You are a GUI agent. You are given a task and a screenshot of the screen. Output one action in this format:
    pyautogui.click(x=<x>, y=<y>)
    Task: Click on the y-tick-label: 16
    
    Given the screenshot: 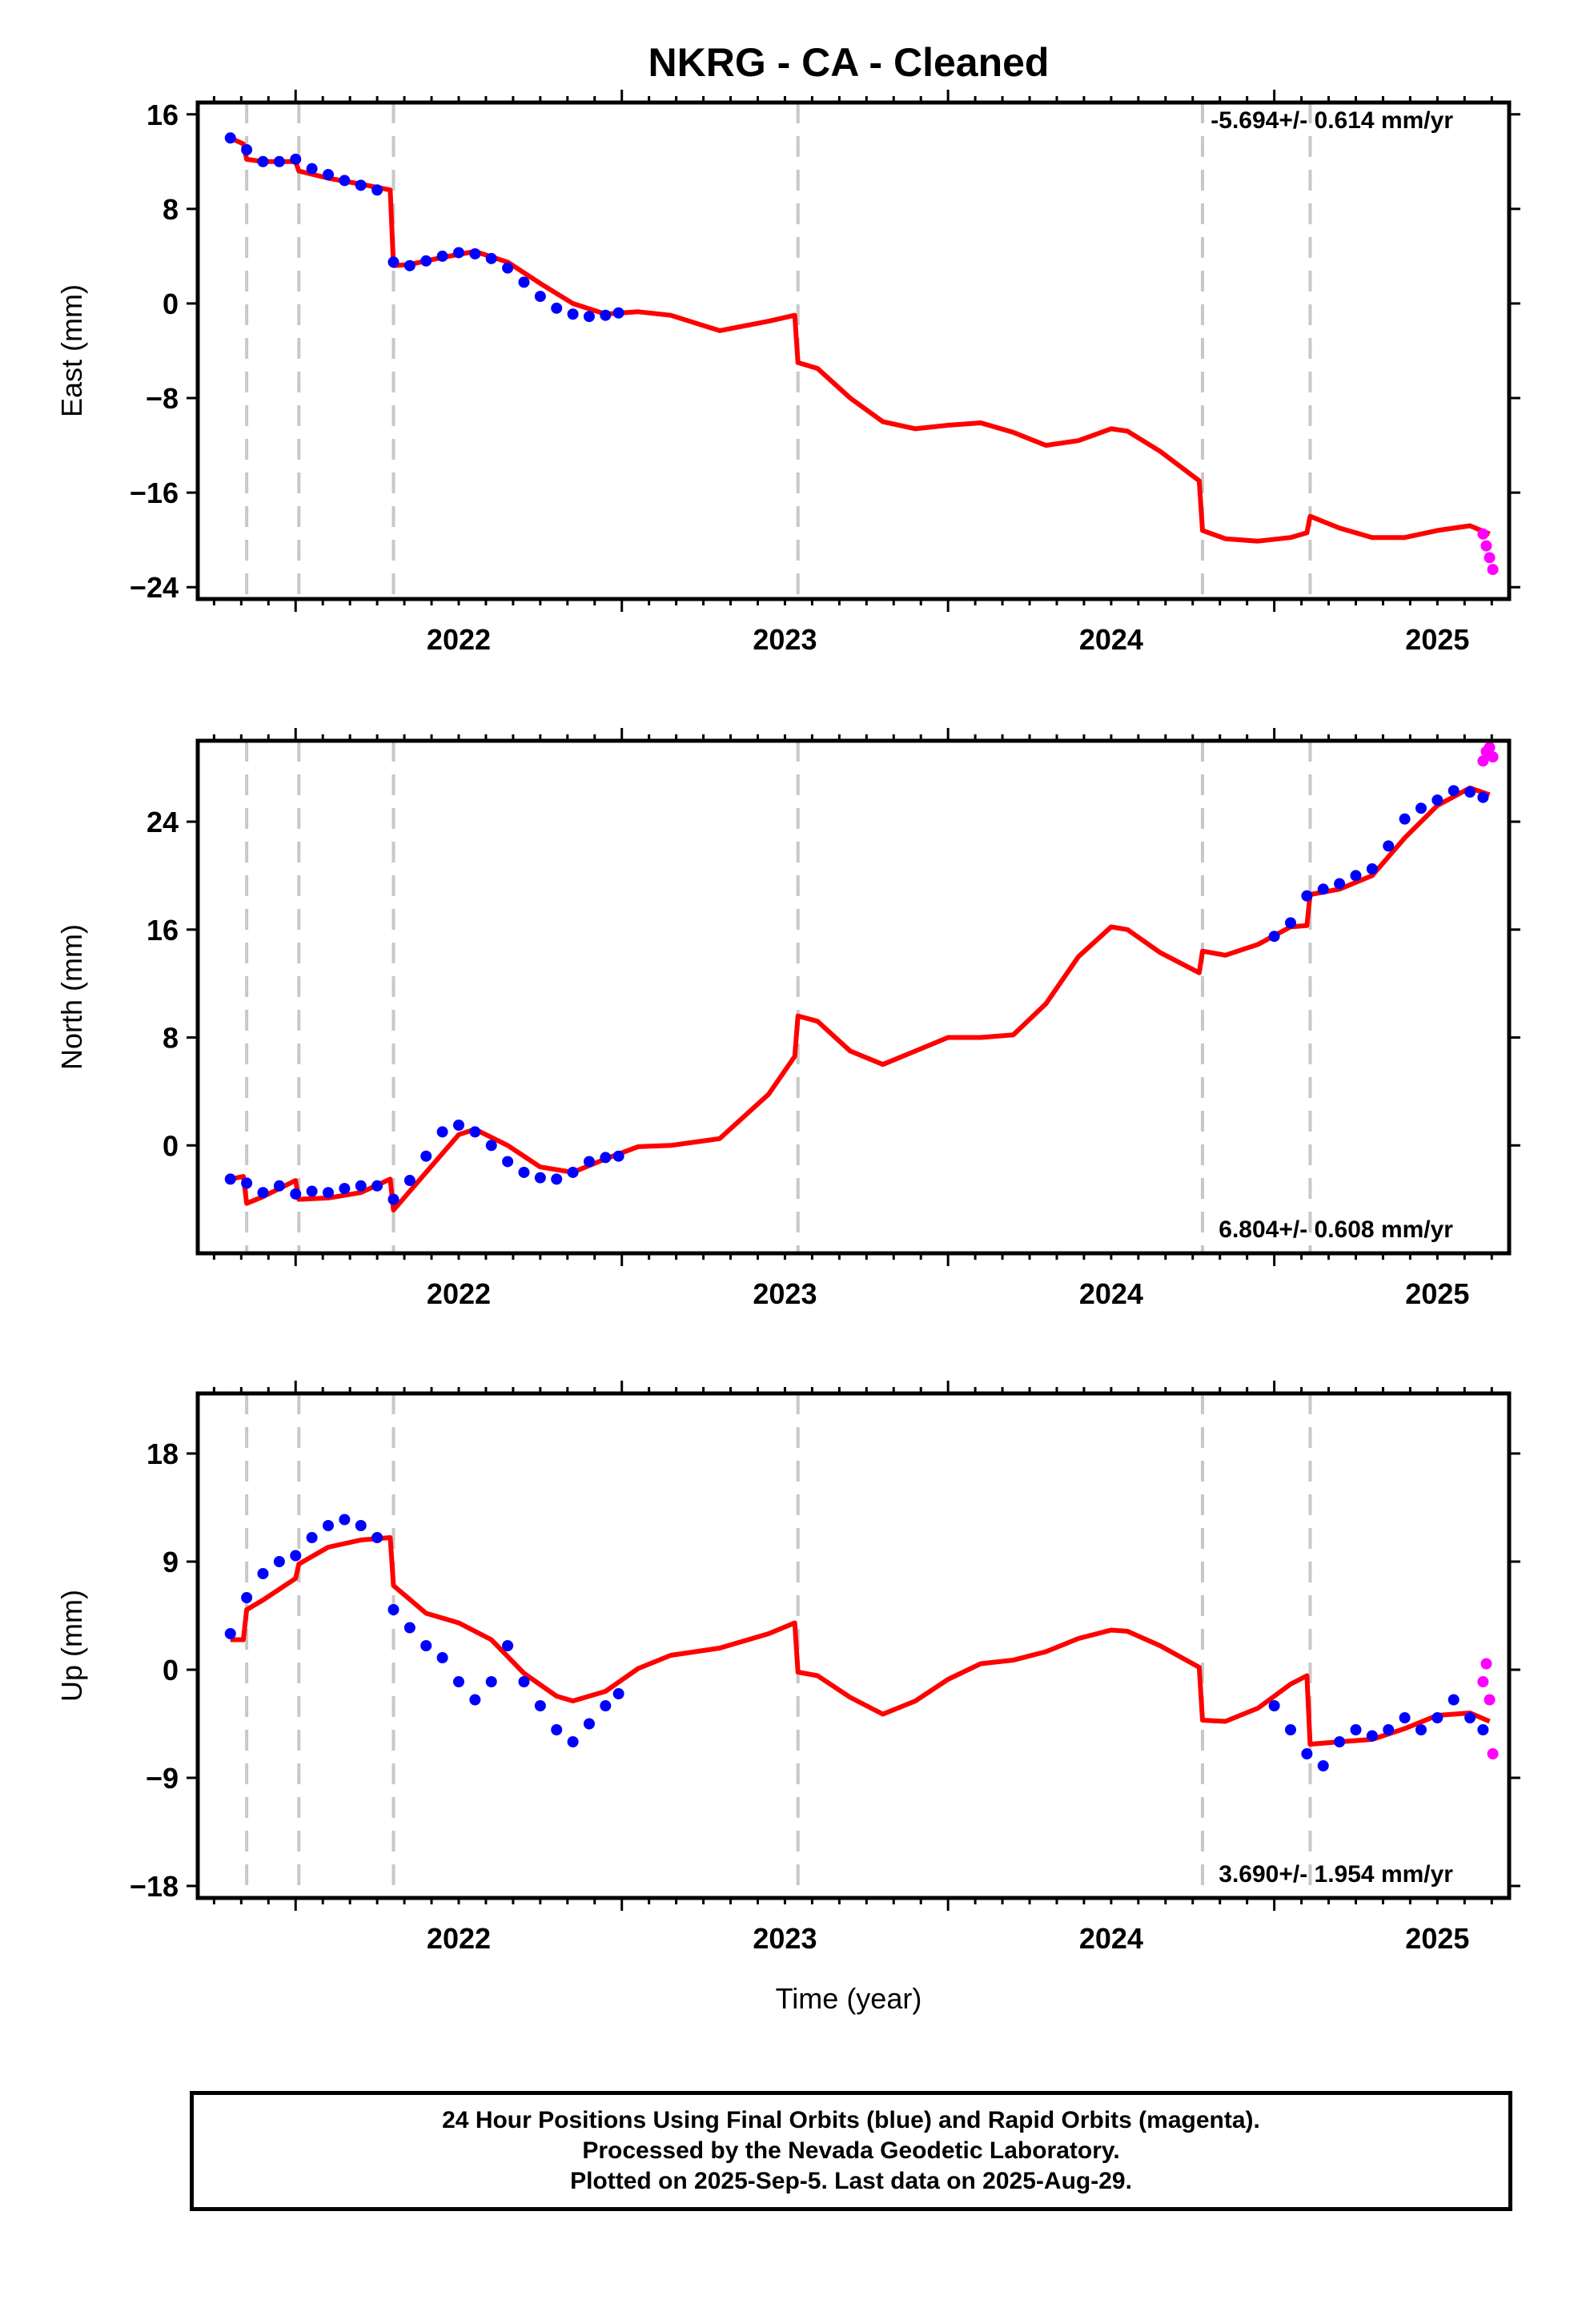 What is the action you would take?
    pyautogui.click(x=163, y=931)
    